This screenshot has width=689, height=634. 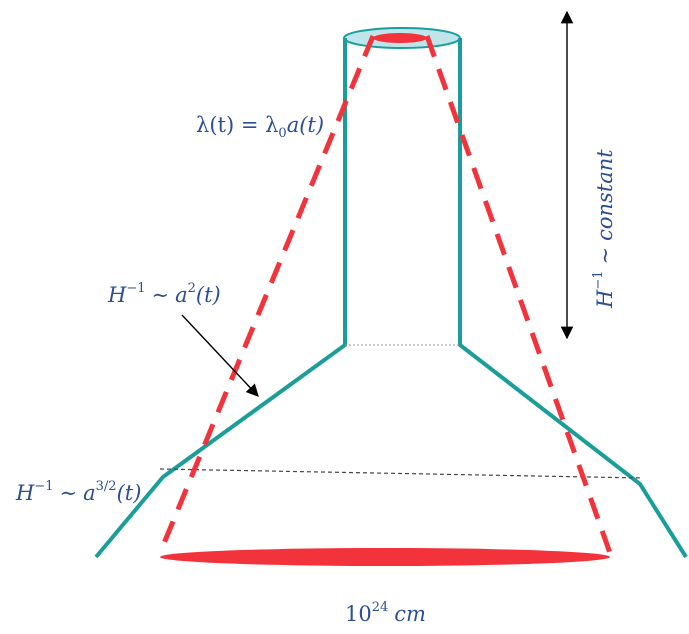 I want to click on hubble-a32-label: H−1 ∼ a3/2(t), so click(x=78, y=492).